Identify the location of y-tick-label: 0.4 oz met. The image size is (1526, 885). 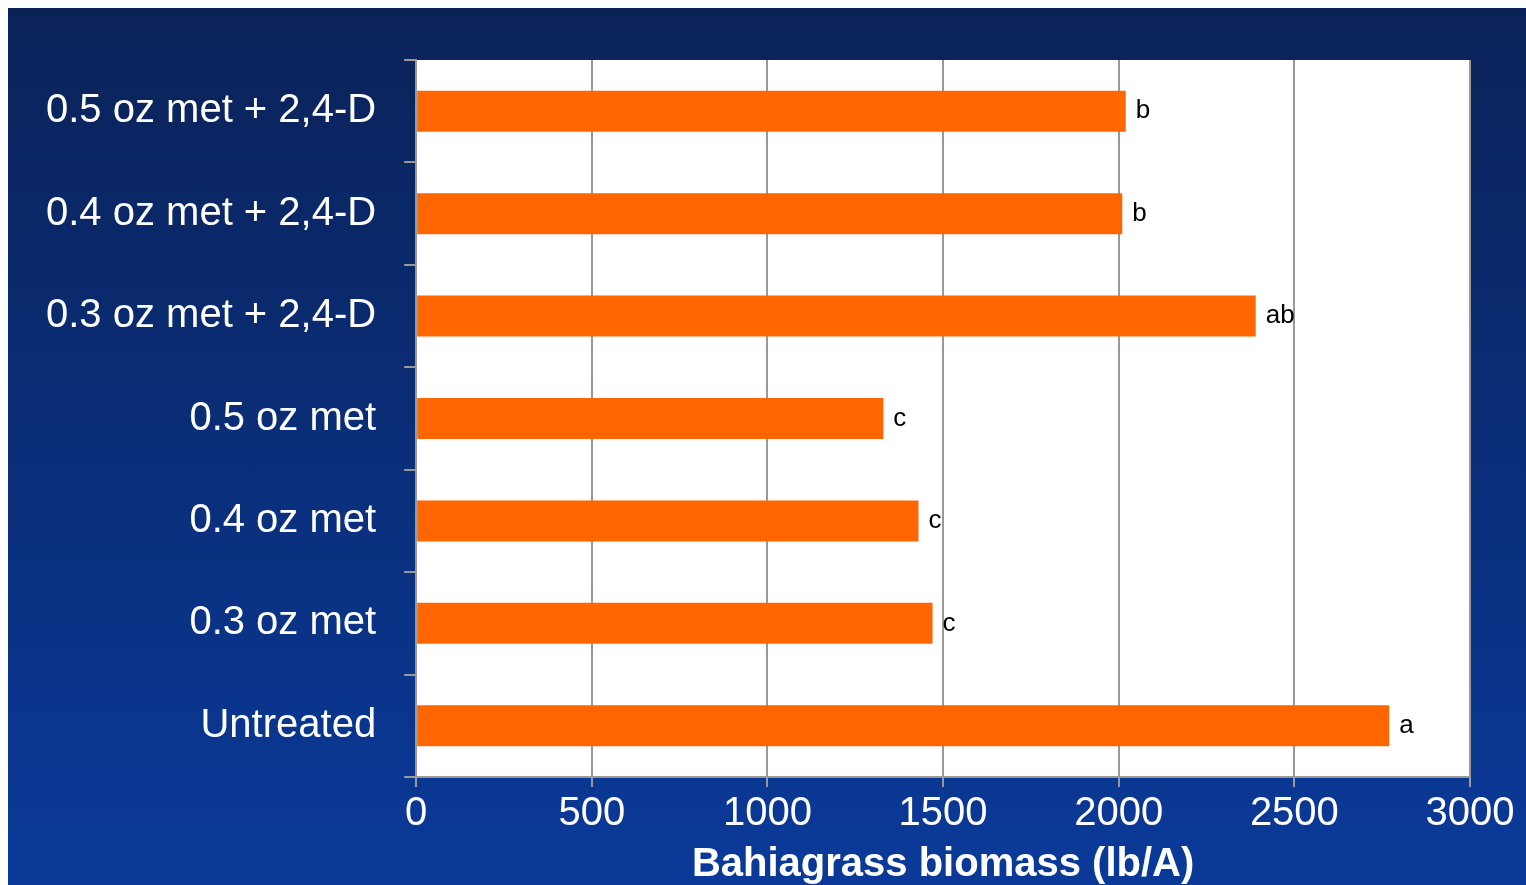
(283, 517).